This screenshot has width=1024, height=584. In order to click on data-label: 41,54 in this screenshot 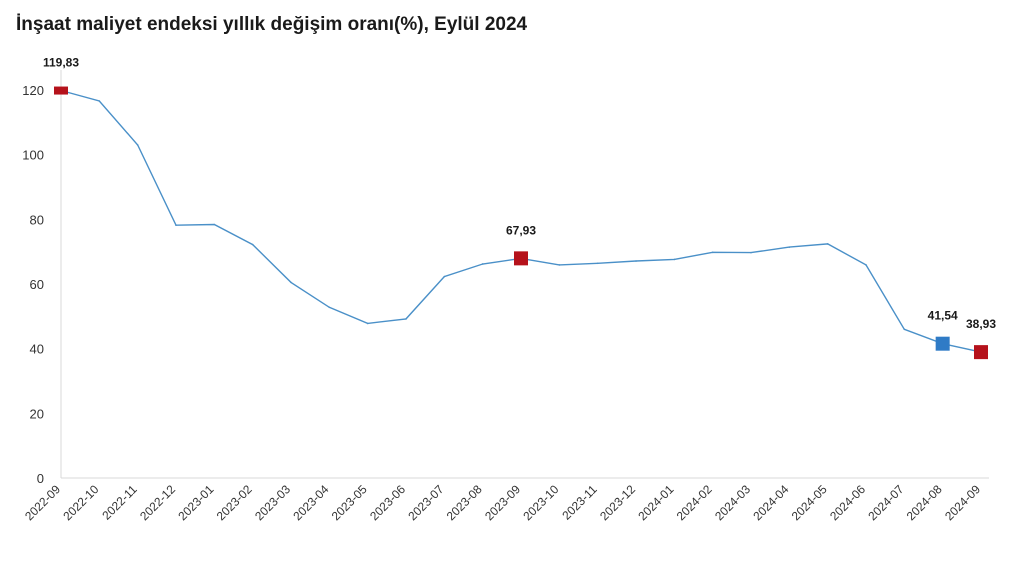, I will do `click(943, 316)`.